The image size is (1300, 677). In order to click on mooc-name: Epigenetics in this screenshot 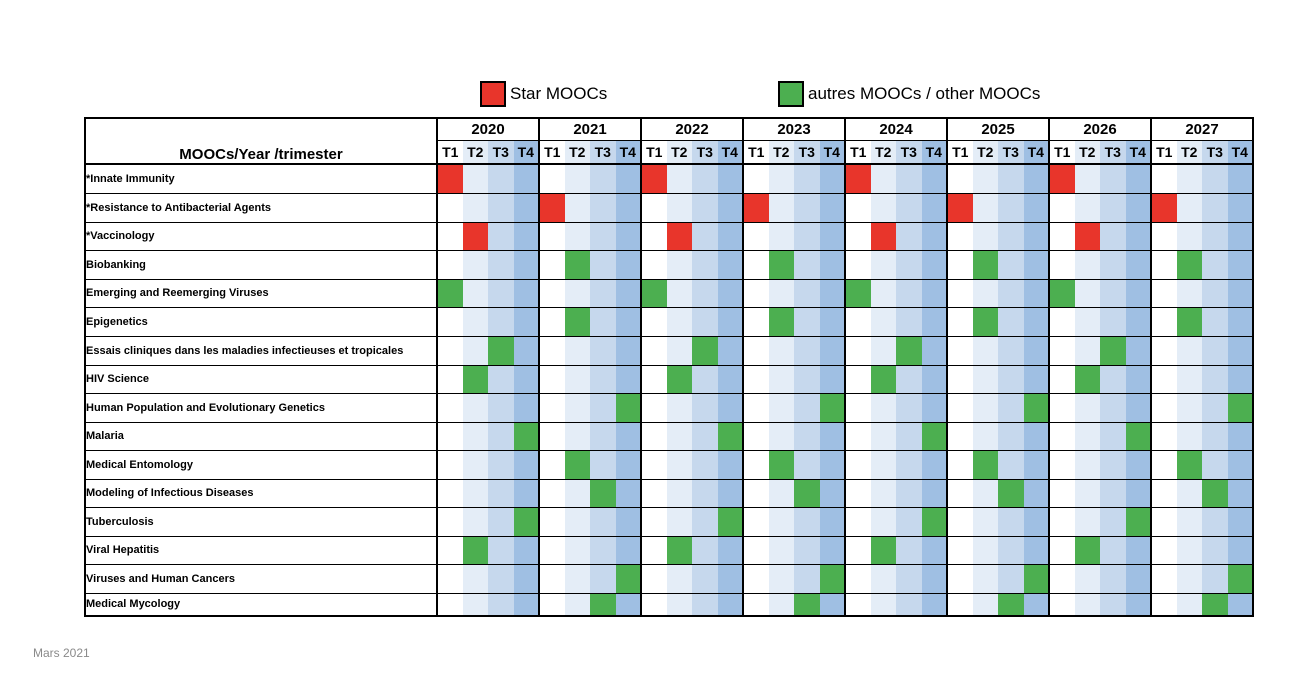, I will do `click(261, 322)`.